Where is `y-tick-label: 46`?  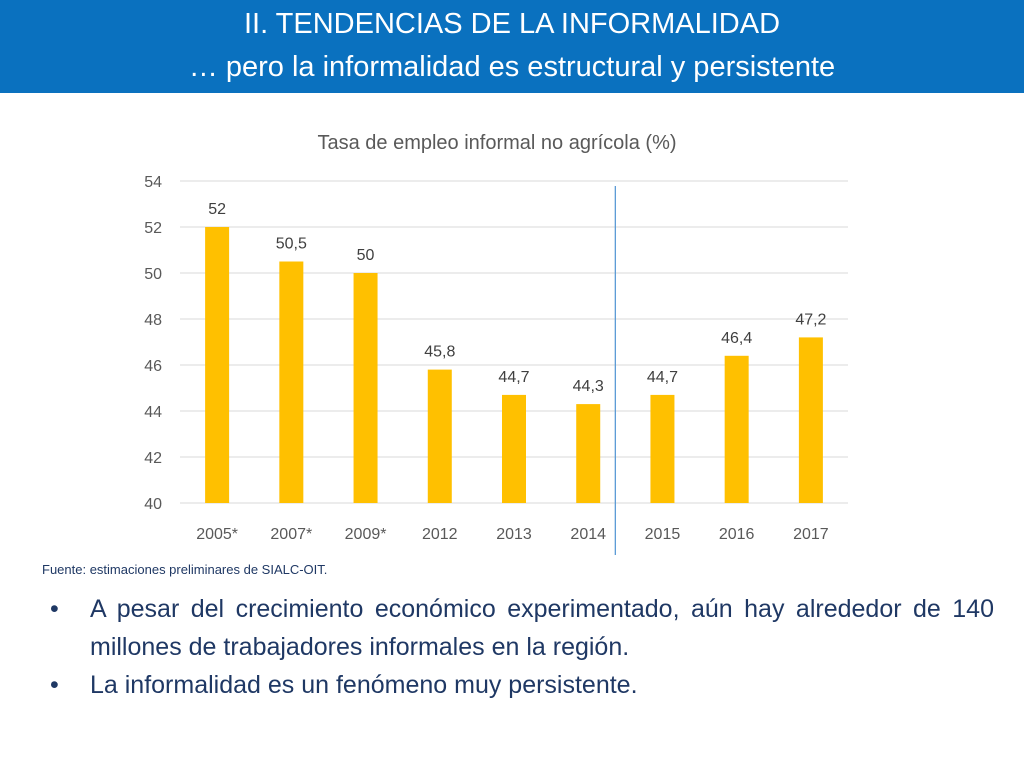
y-tick-label: 46 is located at coordinates (153, 366).